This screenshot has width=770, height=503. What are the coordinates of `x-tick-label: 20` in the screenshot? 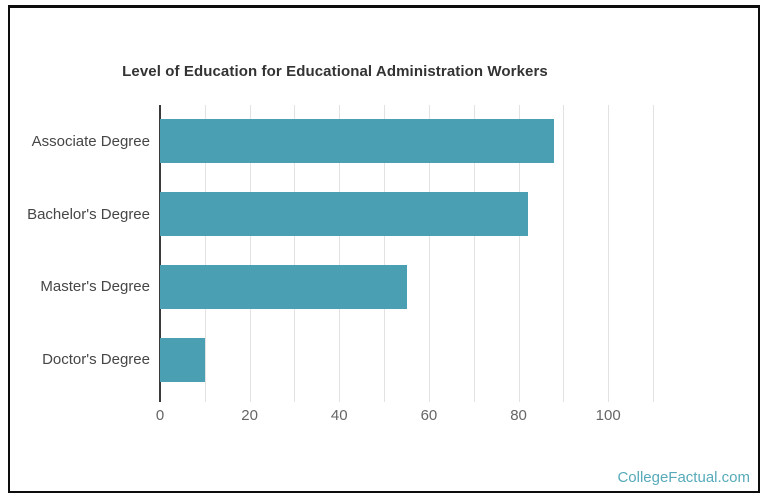 It's located at (249, 415).